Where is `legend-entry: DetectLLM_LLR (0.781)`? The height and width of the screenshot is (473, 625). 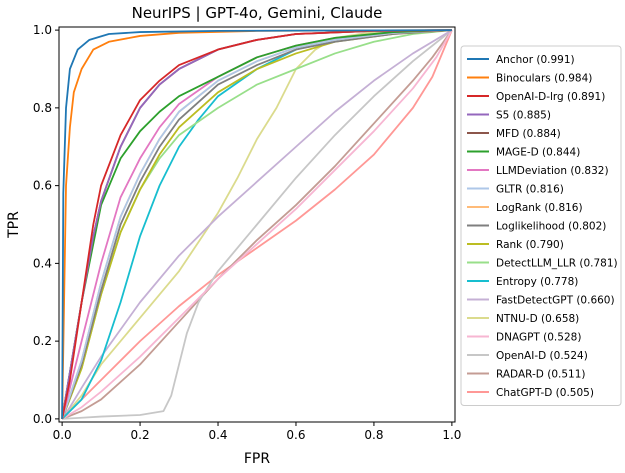 legend-entry: DetectLLM_LLR (0.781) is located at coordinates (557, 264).